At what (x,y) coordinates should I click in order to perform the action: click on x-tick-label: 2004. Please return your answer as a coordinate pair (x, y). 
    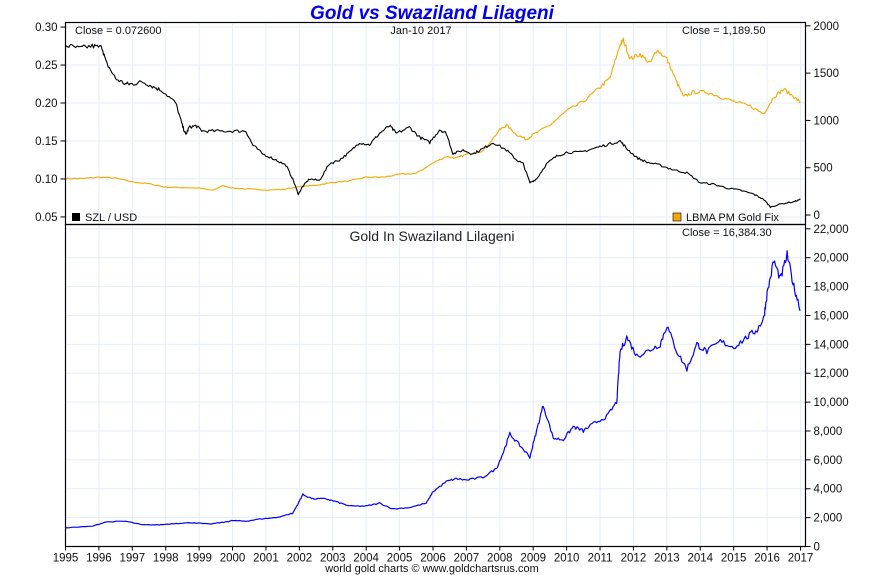
    Looking at the image, I should click on (366, 559).